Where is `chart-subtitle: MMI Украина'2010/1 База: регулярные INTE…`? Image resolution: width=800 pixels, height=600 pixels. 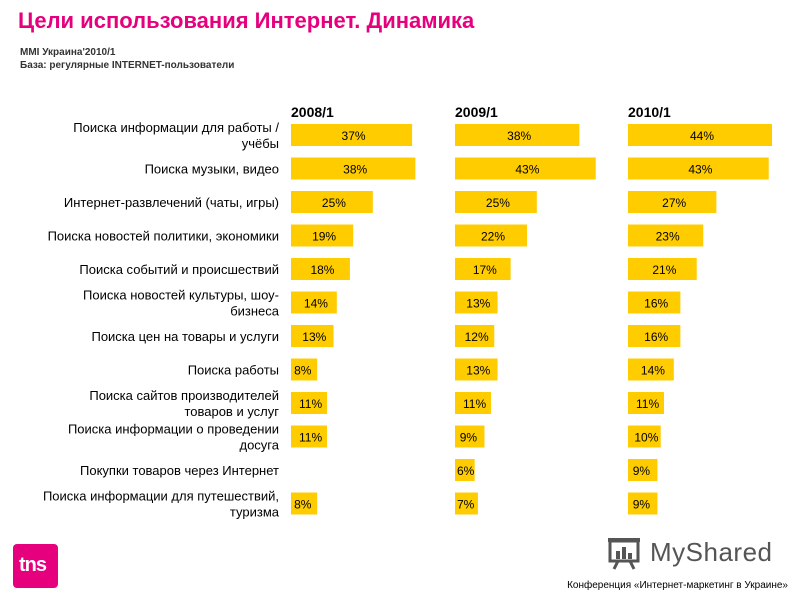 chart-subtitle: MMI Украина'2010/1 База: регулярные INTE… is located at coordinates (127, 59).